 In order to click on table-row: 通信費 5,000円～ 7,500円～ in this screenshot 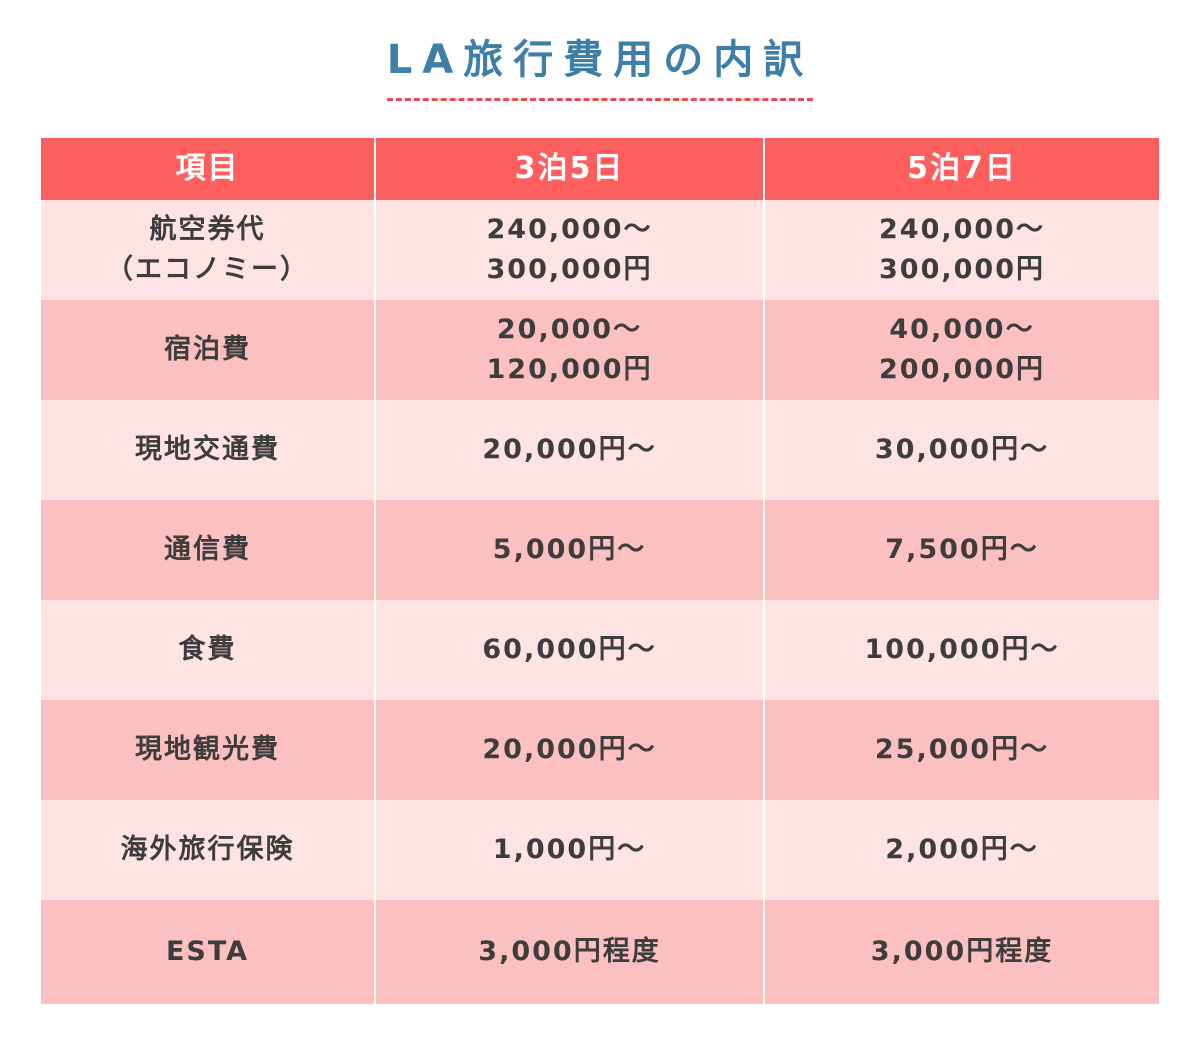, I will do `click(600, 550)`.